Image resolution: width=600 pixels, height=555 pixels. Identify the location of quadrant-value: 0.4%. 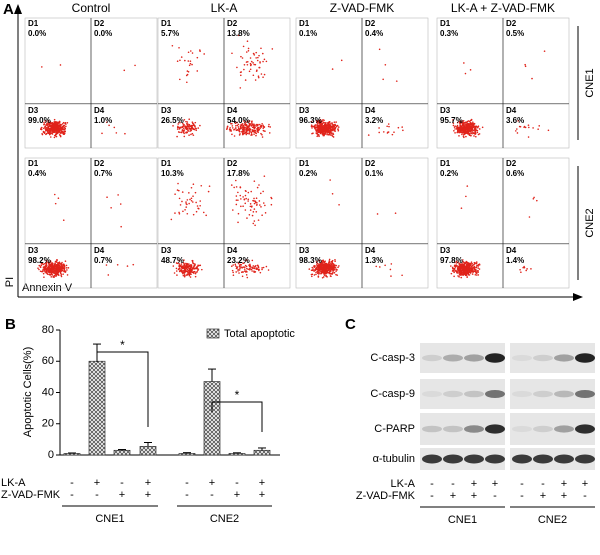
(374, 33).